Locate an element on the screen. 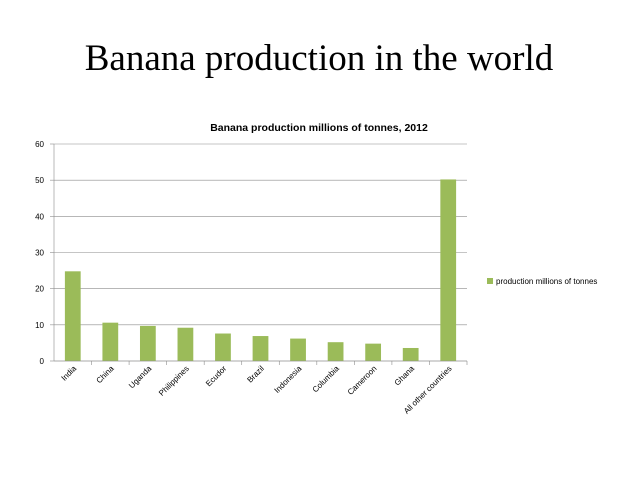 This screenshot has height=478, width=638. x-tick-label: Ghana is located at coordinates (405, 376).